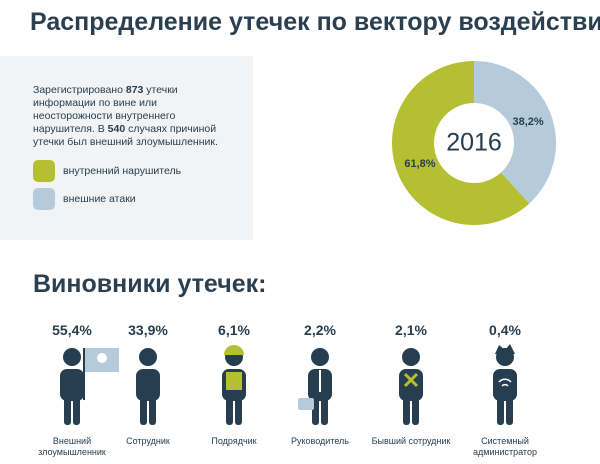 This screenshot has height=464, width=600. What do you see at coordinates (527, 122) in the screenshot?
I see `donut-label: 38,2%` at bounding box center [527, 122].